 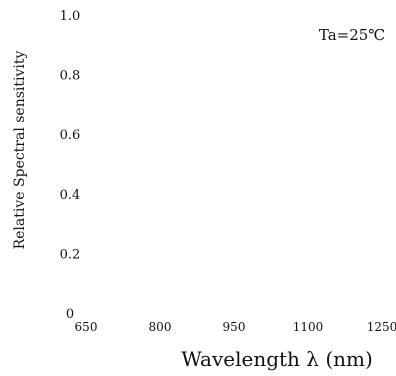 What do you see at coordinates (70, 16) in the screenshot?
I see `y-tick-label: 1.0` at bounding box center [70, 16].